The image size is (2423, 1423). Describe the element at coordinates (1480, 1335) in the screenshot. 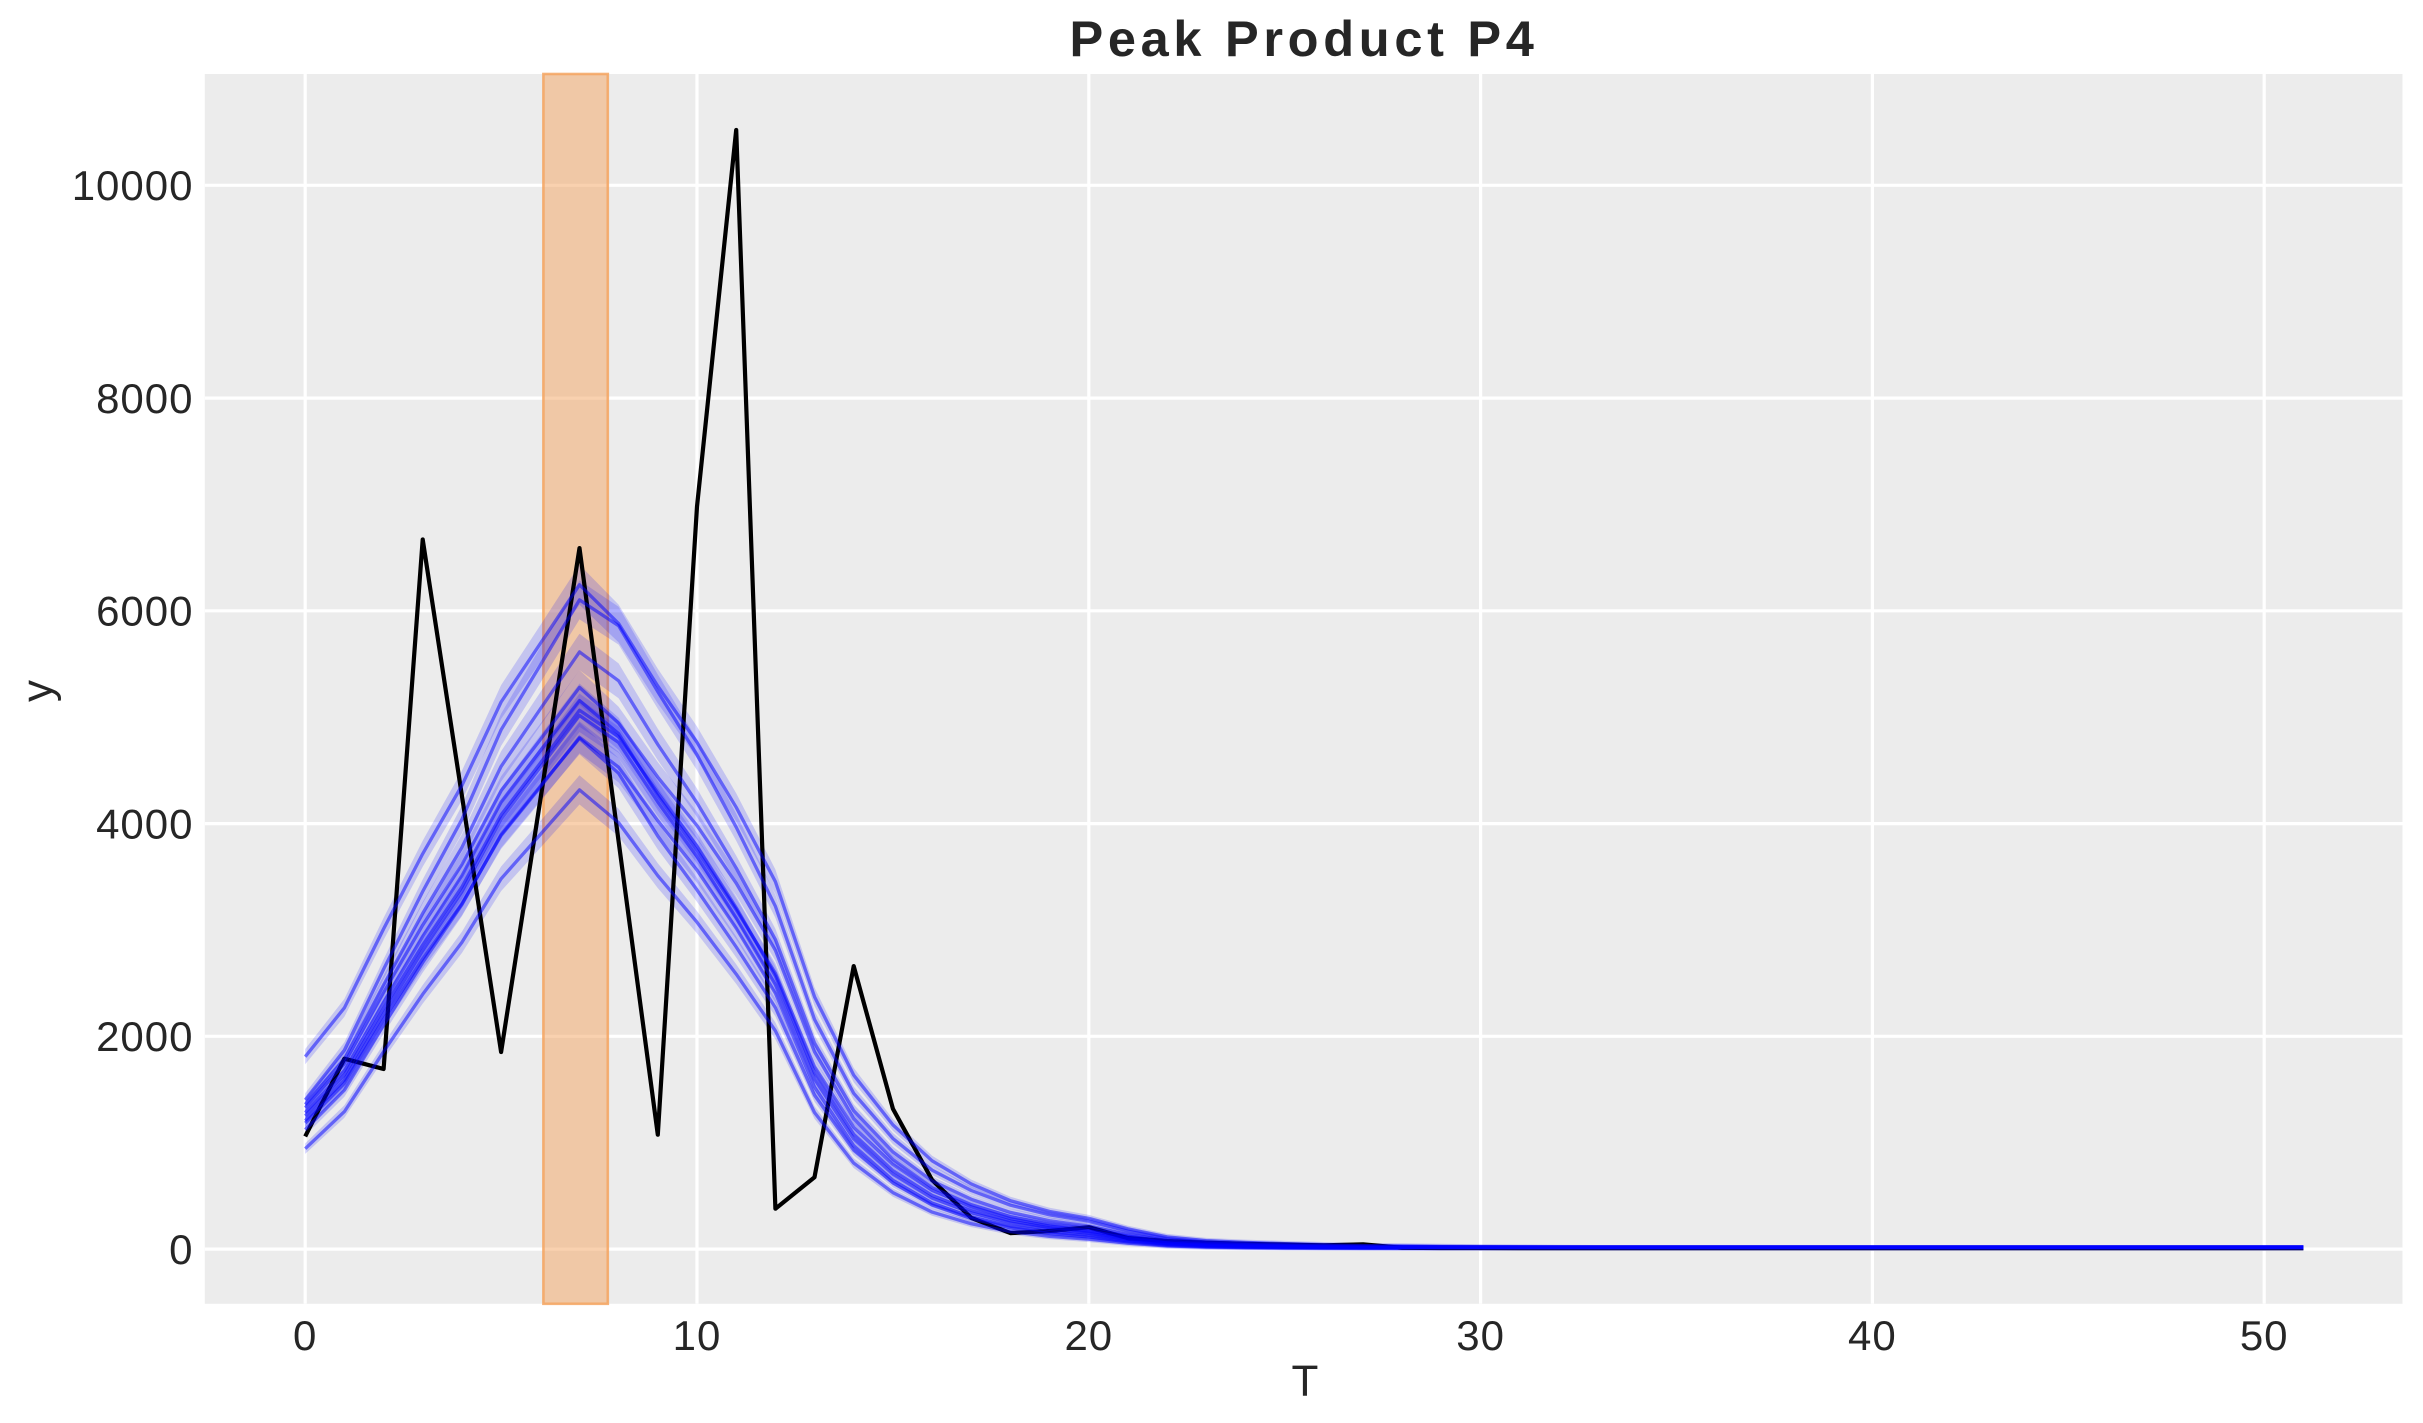

I see `svg-text: 30` at that location.